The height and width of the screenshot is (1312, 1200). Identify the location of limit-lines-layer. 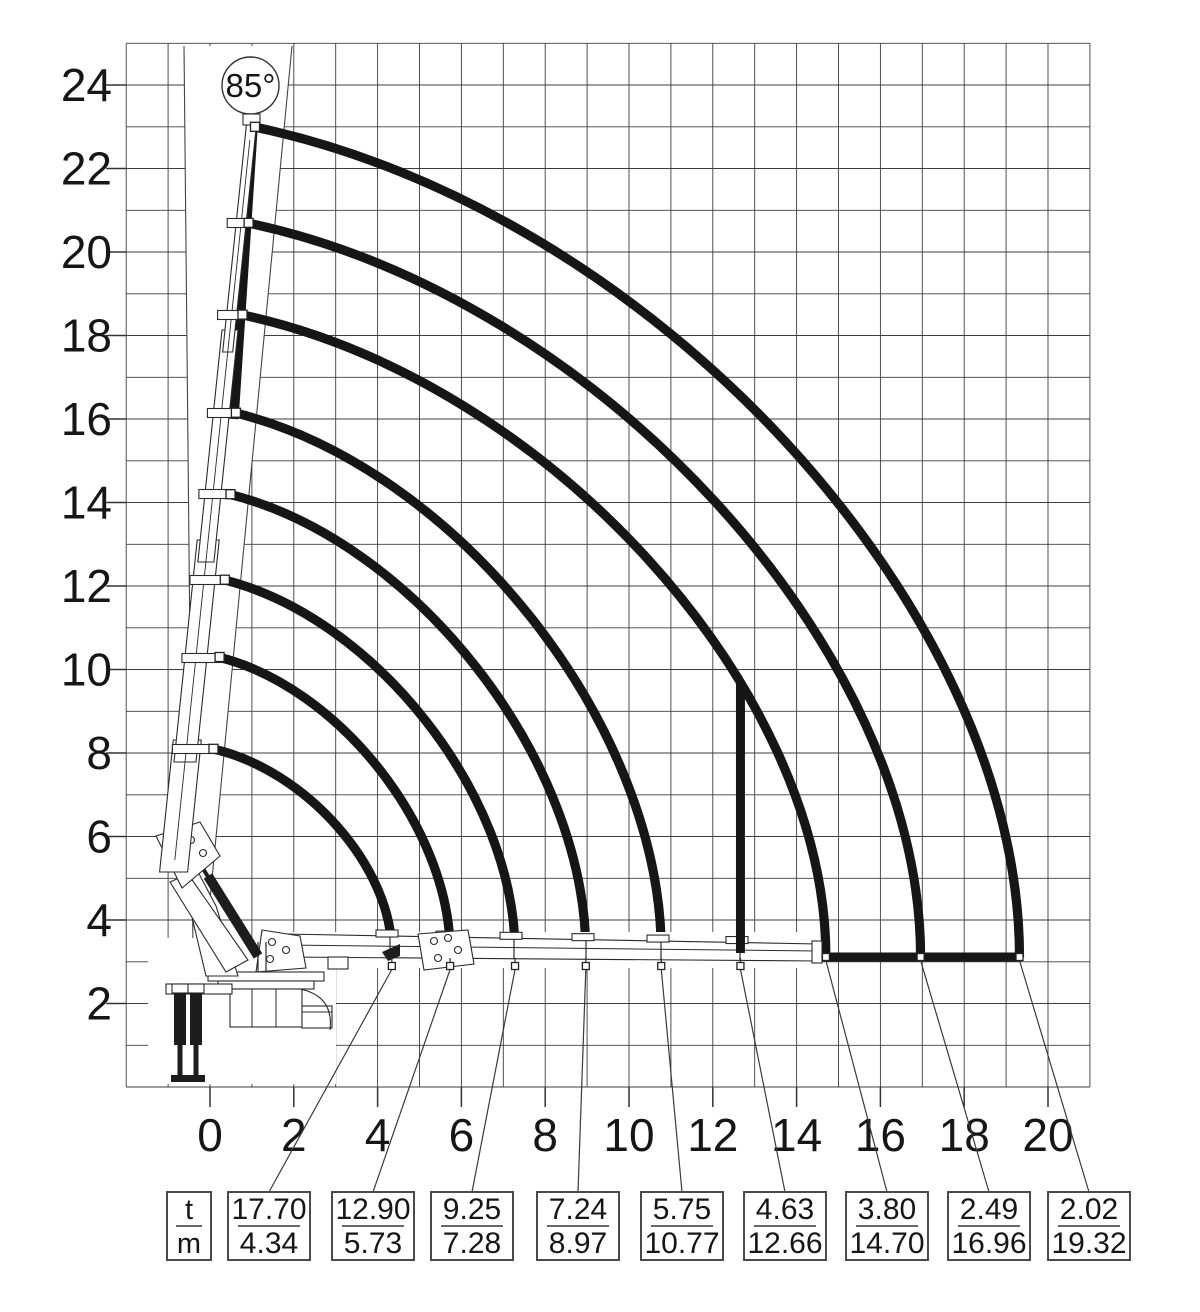
(878, 823).